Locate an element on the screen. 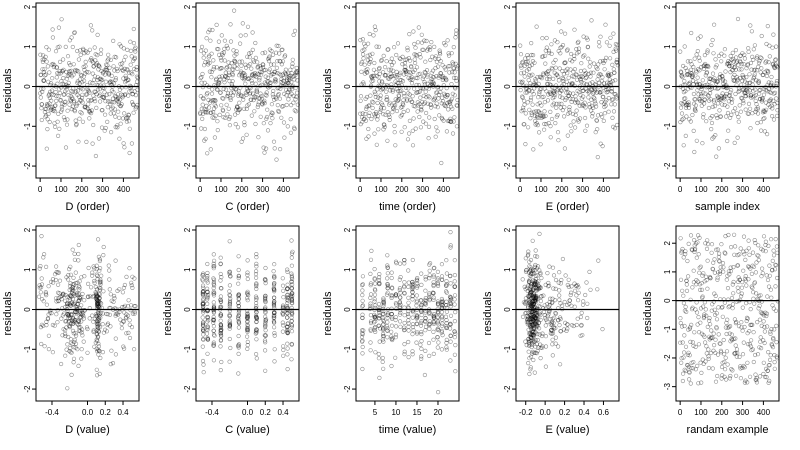 The height and width of the screenshot is (450, 800). y-tick-label: 2 is located at coordinates (507, 6).